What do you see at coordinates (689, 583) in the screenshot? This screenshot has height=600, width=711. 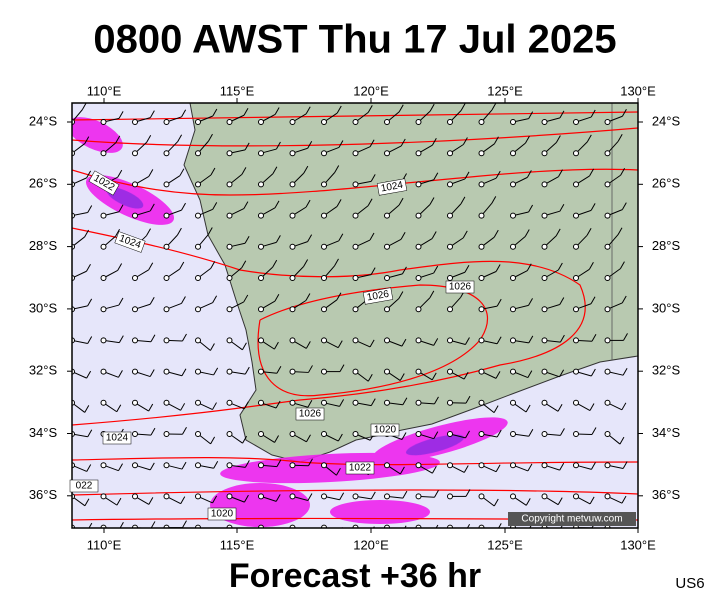 I see `model-code: US6` at bounding box center [689, 583].